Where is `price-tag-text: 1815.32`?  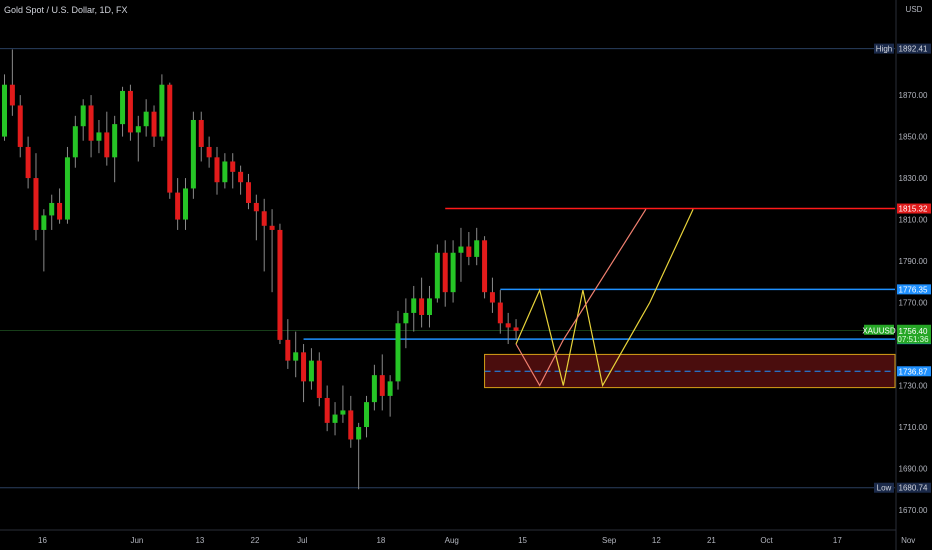
price-tag-text: 1815.32 is located at coordinates (913, 209).